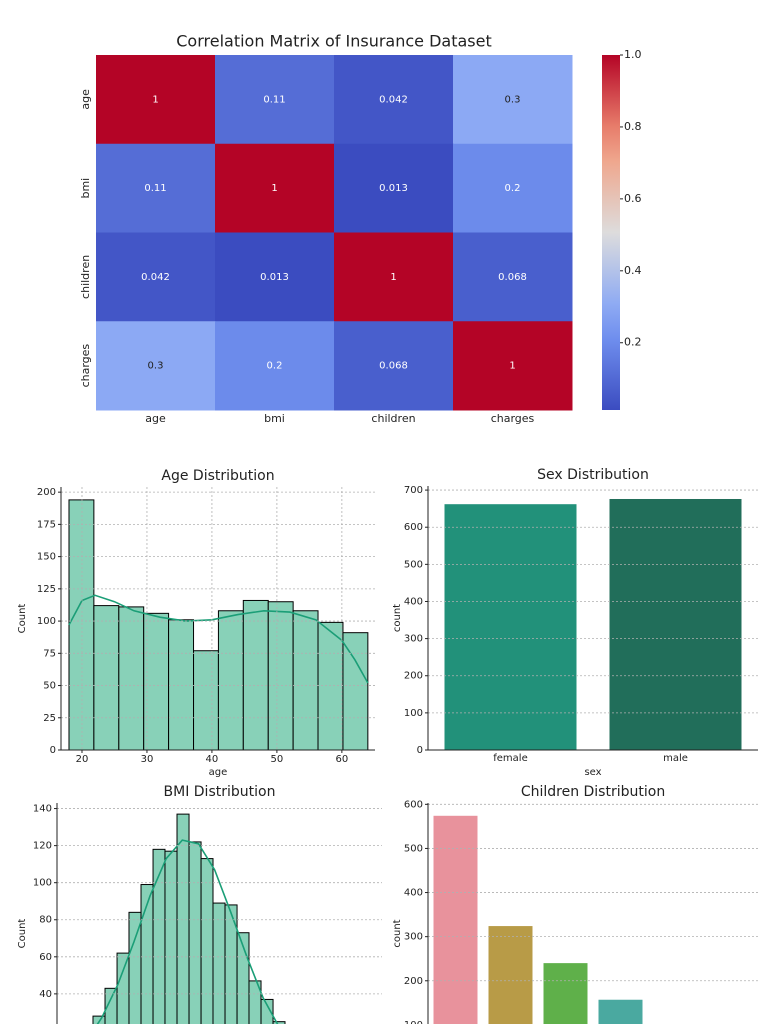 This screenshot has width=768, height=1024. What do you see at coordinates (413, 804) in the screenshot?
I see `y-tick-label: 600` at bounding box center [413, 804].